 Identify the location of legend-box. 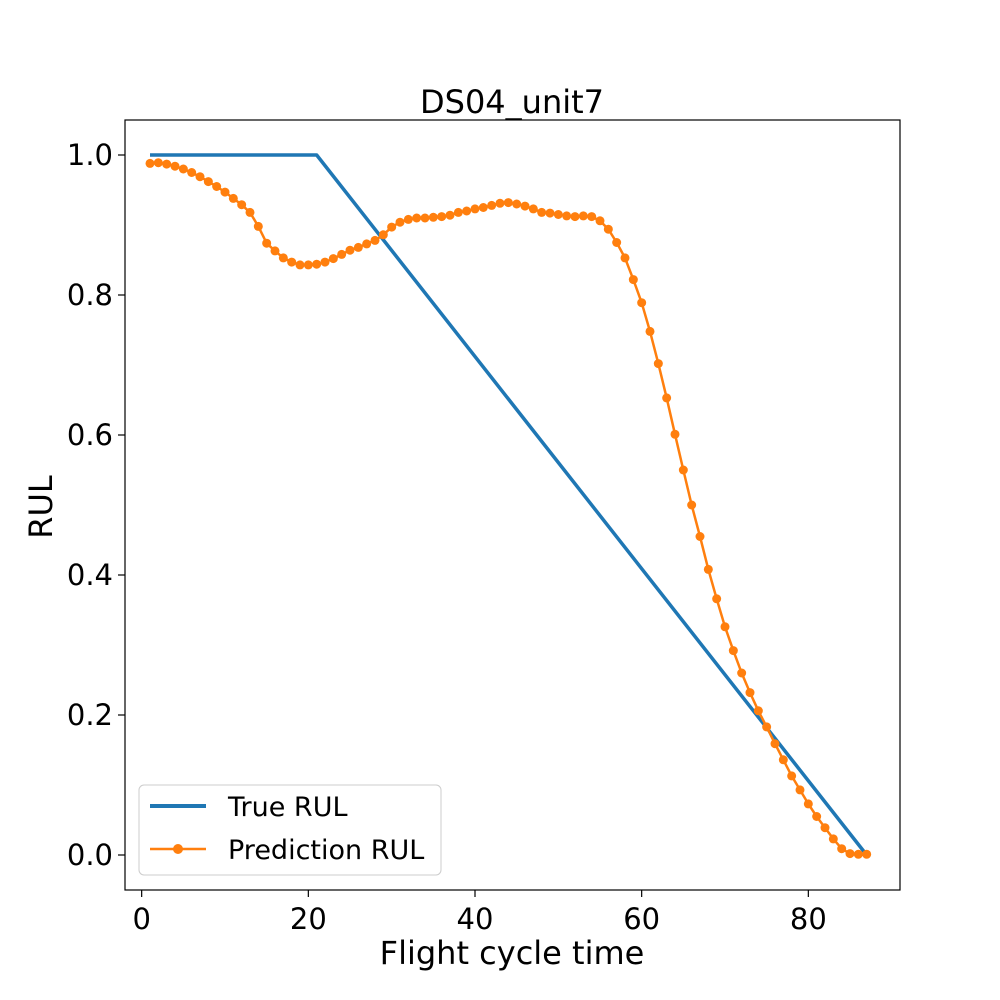
(290, 830).